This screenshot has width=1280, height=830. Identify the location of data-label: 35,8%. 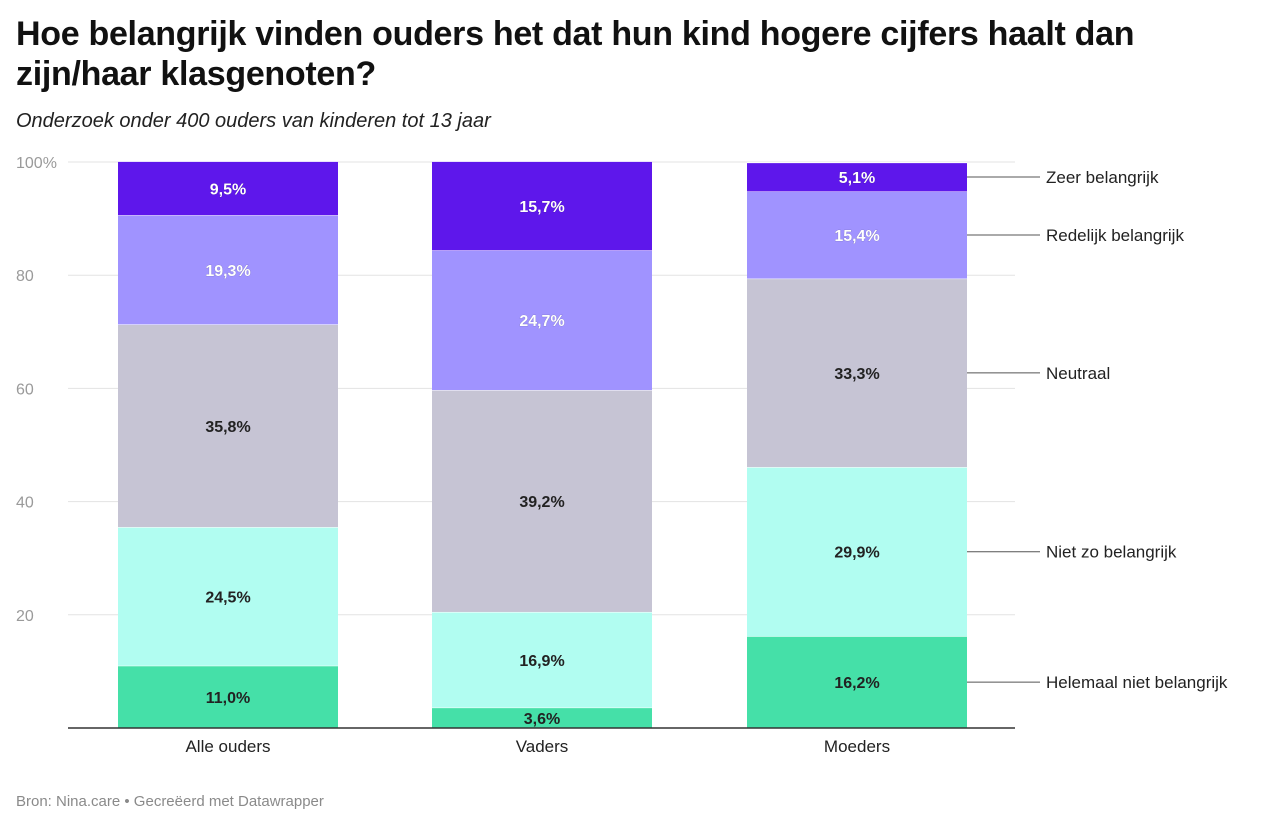
(227, 427).